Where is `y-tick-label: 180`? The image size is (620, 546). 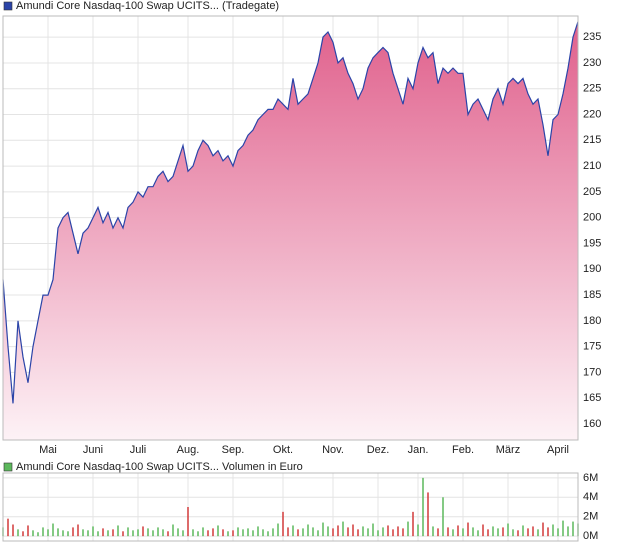
y-tick-label: 180 is located at coordinates (592, 321).